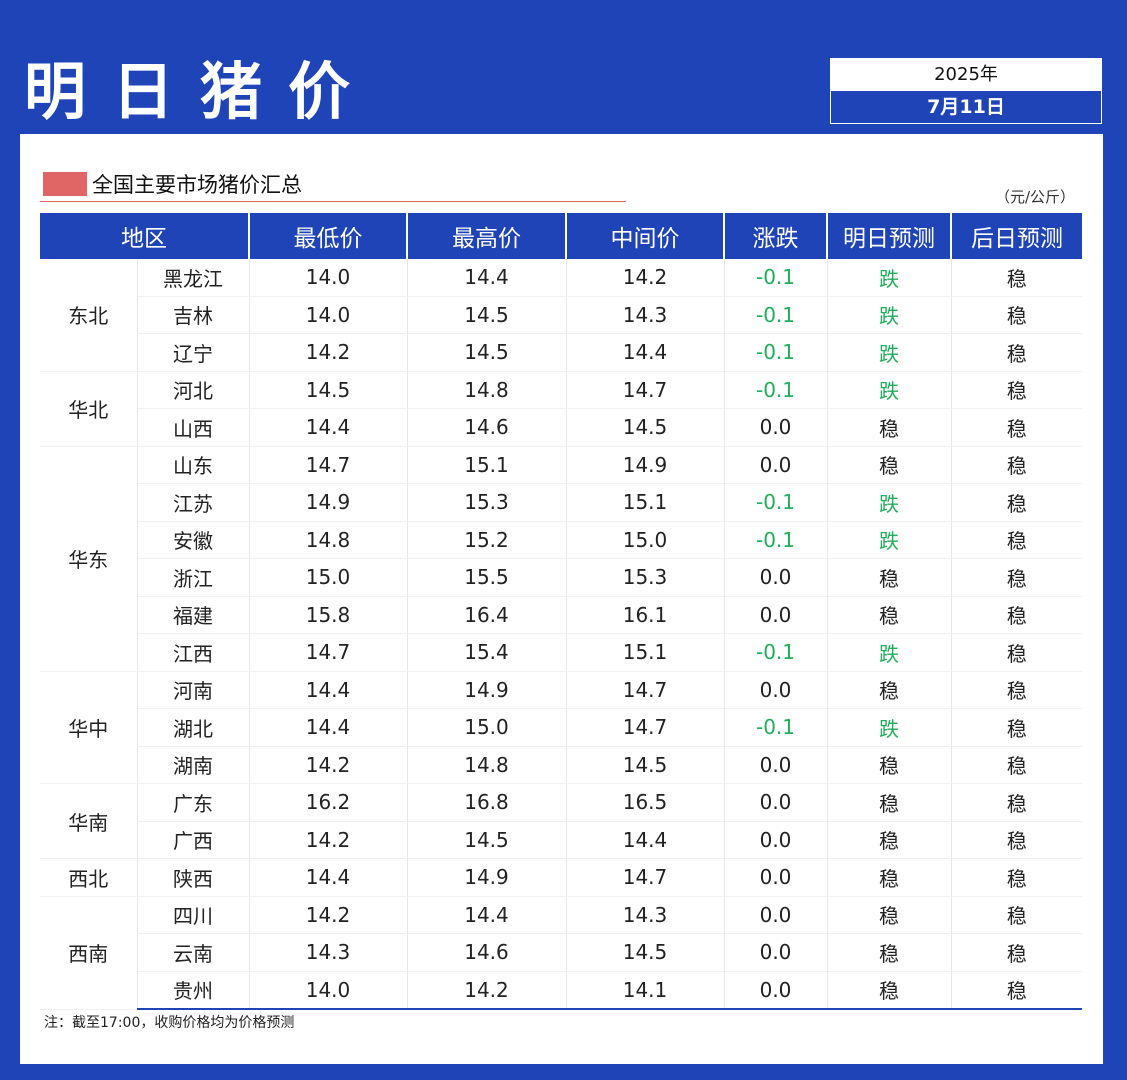  Describe the element at coordinates (193, 278) in the screenshot. I see `province-cell: 黑龙江` at that location.